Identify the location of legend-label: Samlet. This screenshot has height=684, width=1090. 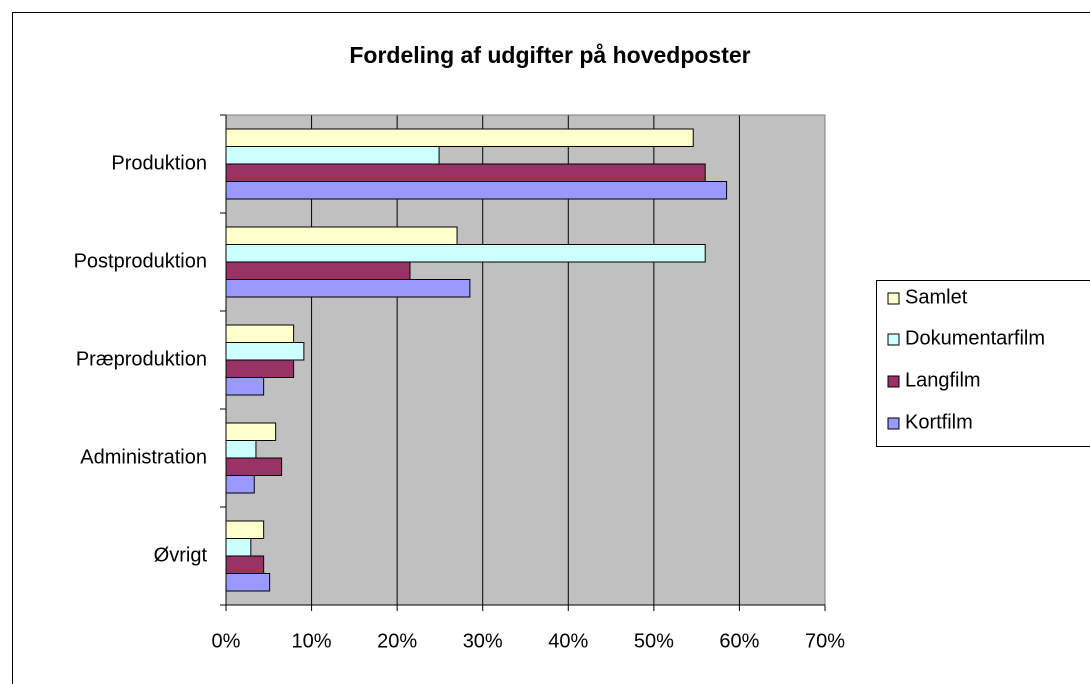
(936, 297).